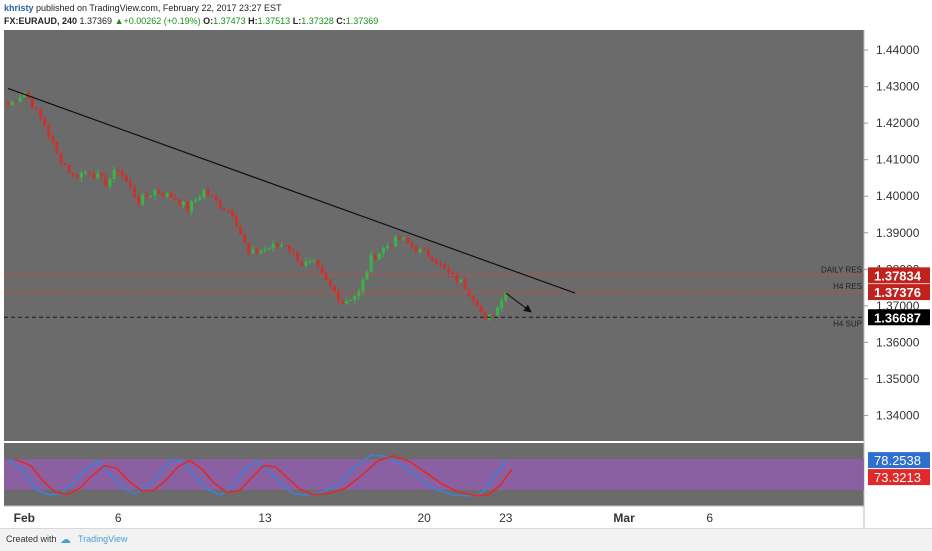 The image size is (932, 551). Describe the element at coordinates (434, 517) in the screenshot. I see `time-axis` at that location.